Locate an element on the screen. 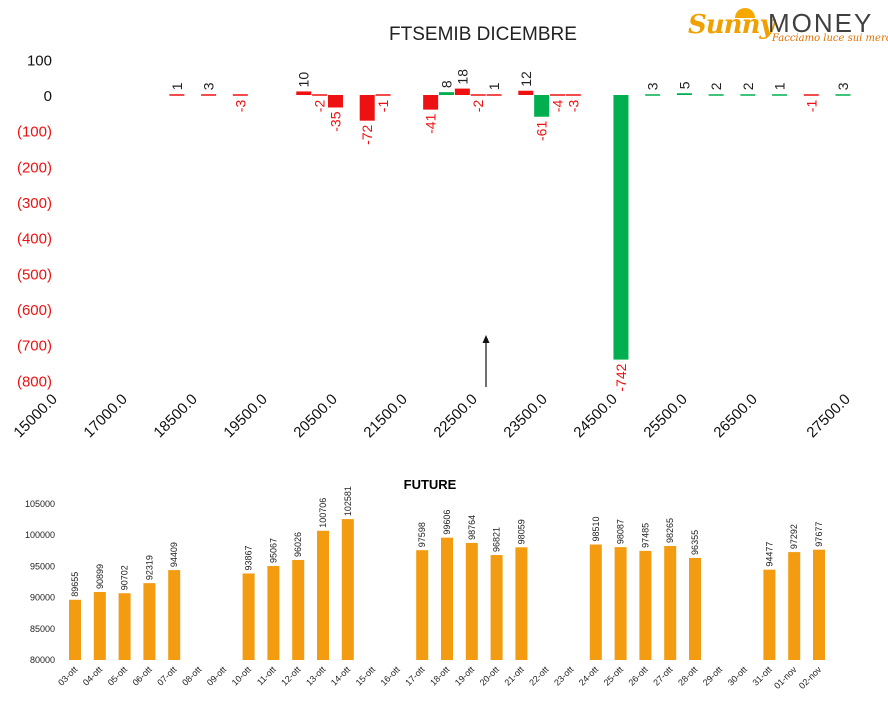 The image size is (888, 710). bar-value-label: 96355 is located at coordinates (695, 542).